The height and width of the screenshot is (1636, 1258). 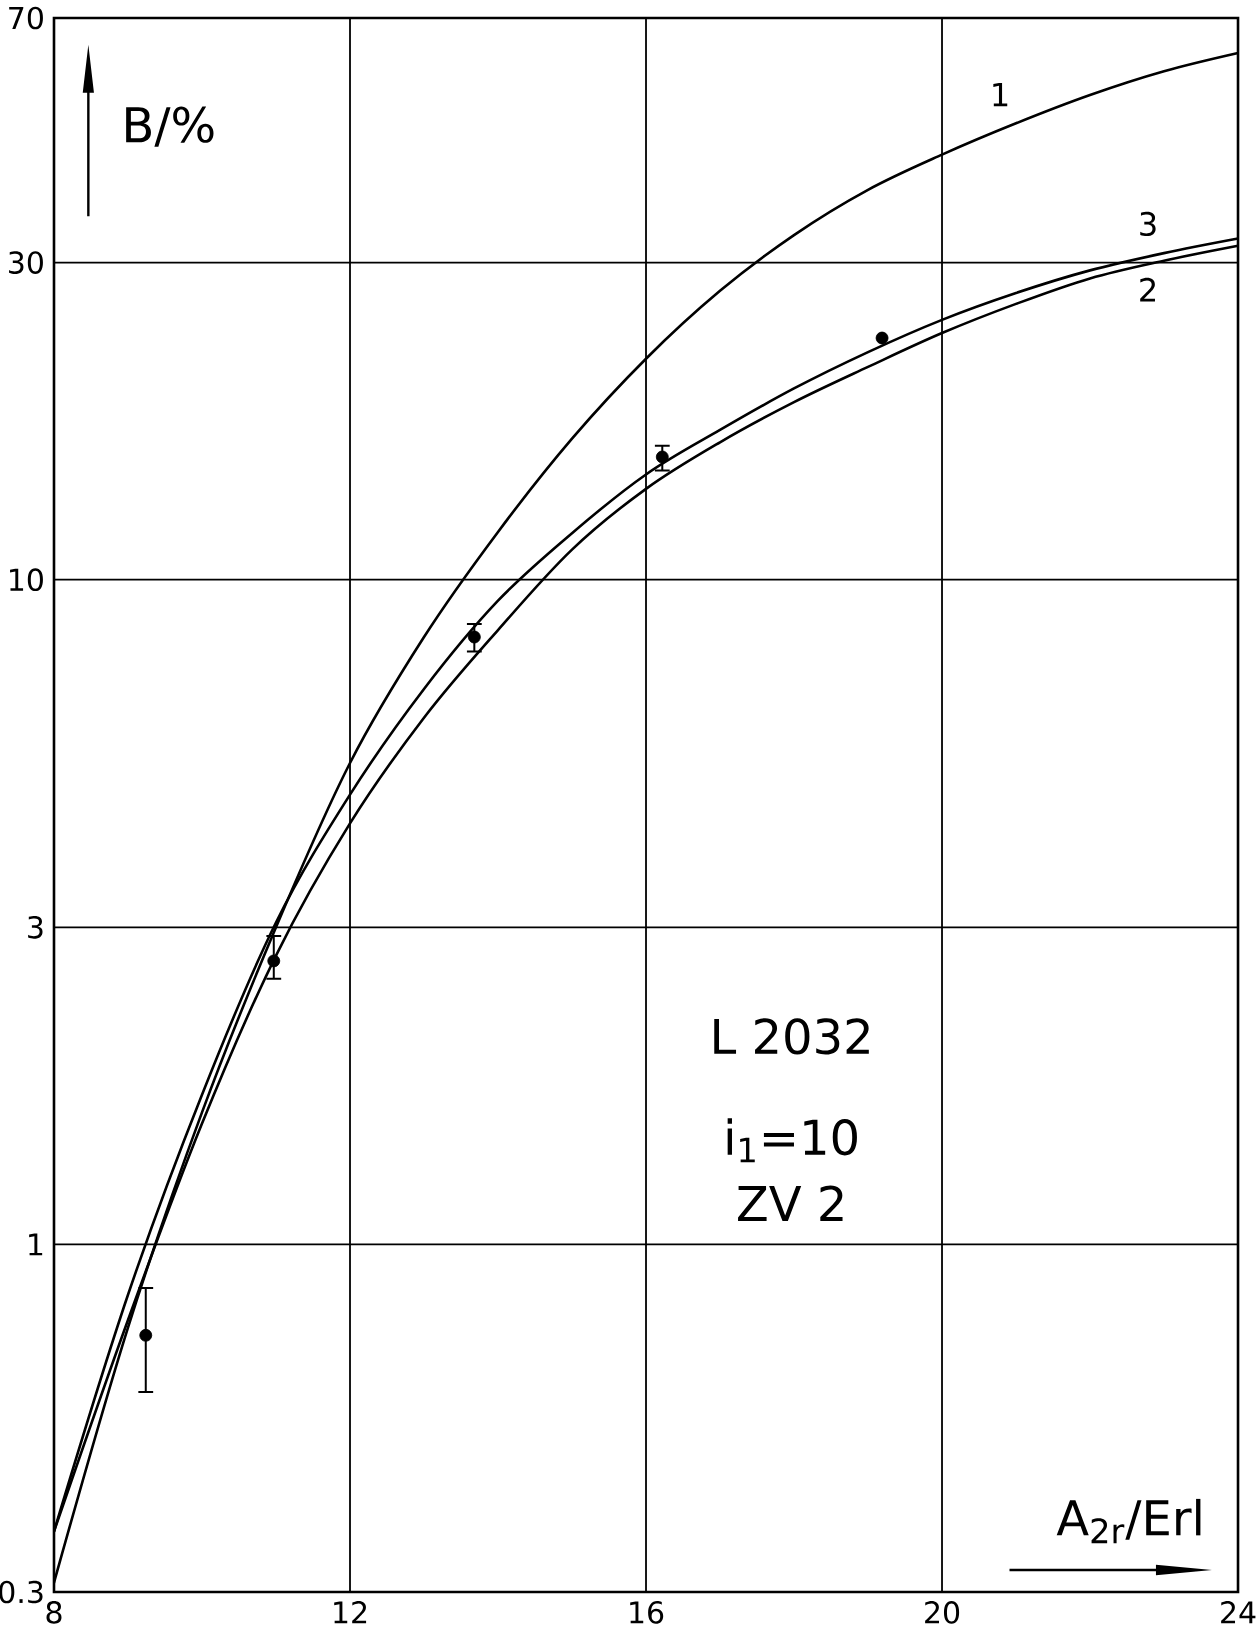 What do you see at coordinates (350, 1612) in the screenshot?
I see `x-tick-label: 12` at bounding box center [350, 1612].